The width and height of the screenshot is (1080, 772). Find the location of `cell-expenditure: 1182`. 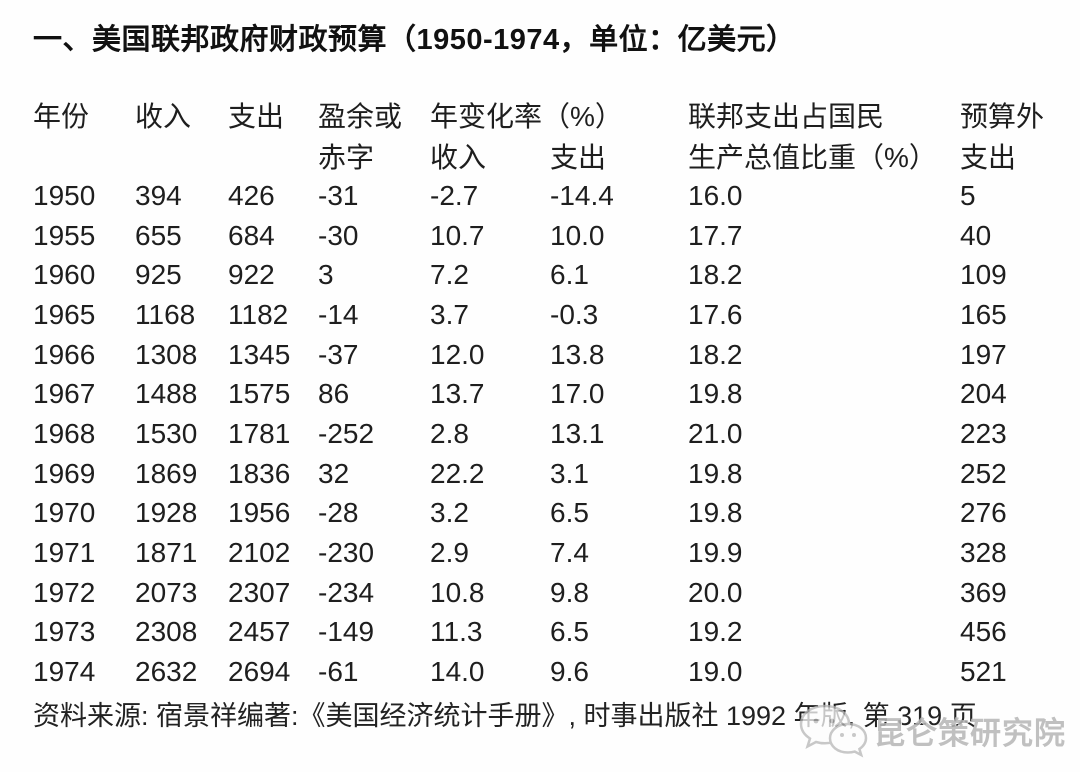

cell-expenditure: 1182 is located at coordinates (258, 314).